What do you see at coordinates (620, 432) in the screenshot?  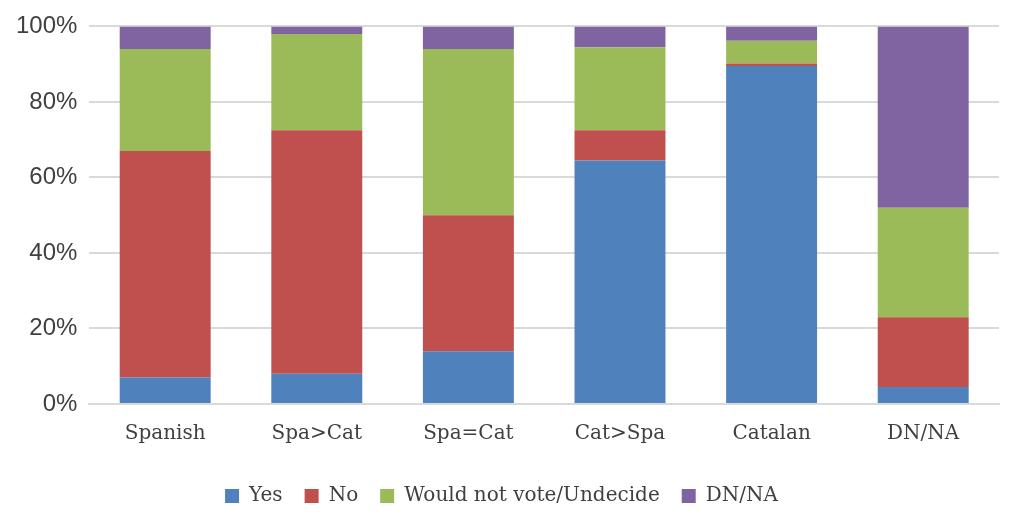 I see `x-tick-label: Cat>Spa` at bounding box center [620, 432].